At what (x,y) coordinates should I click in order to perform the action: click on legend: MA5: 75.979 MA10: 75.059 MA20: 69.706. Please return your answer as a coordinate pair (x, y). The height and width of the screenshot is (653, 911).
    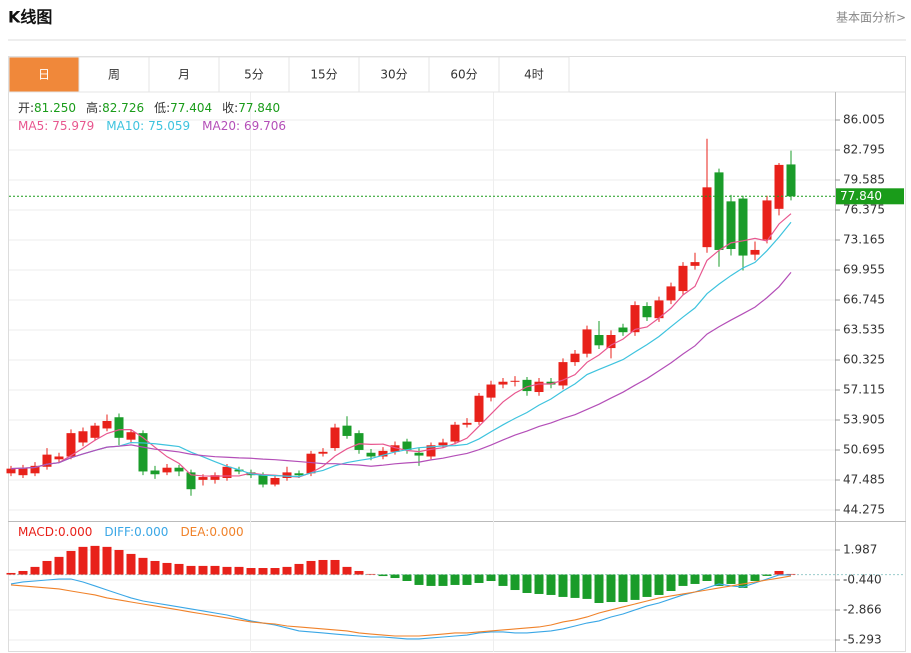
    Looking at the image, I should click on (152, 126).